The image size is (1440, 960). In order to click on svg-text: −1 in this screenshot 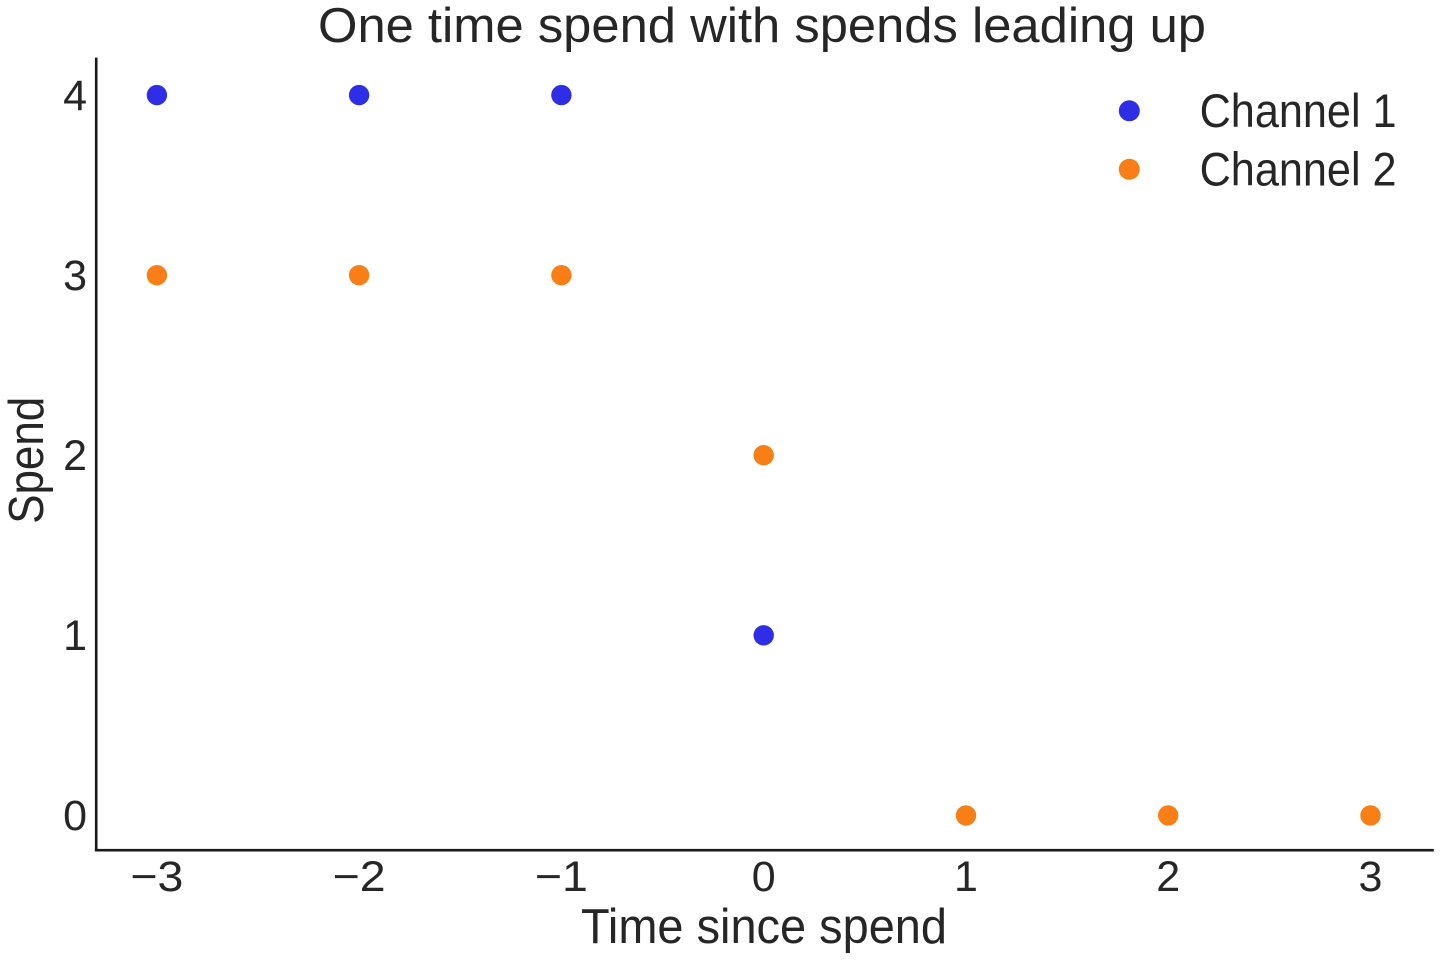, I will do `click(561, 877)`.